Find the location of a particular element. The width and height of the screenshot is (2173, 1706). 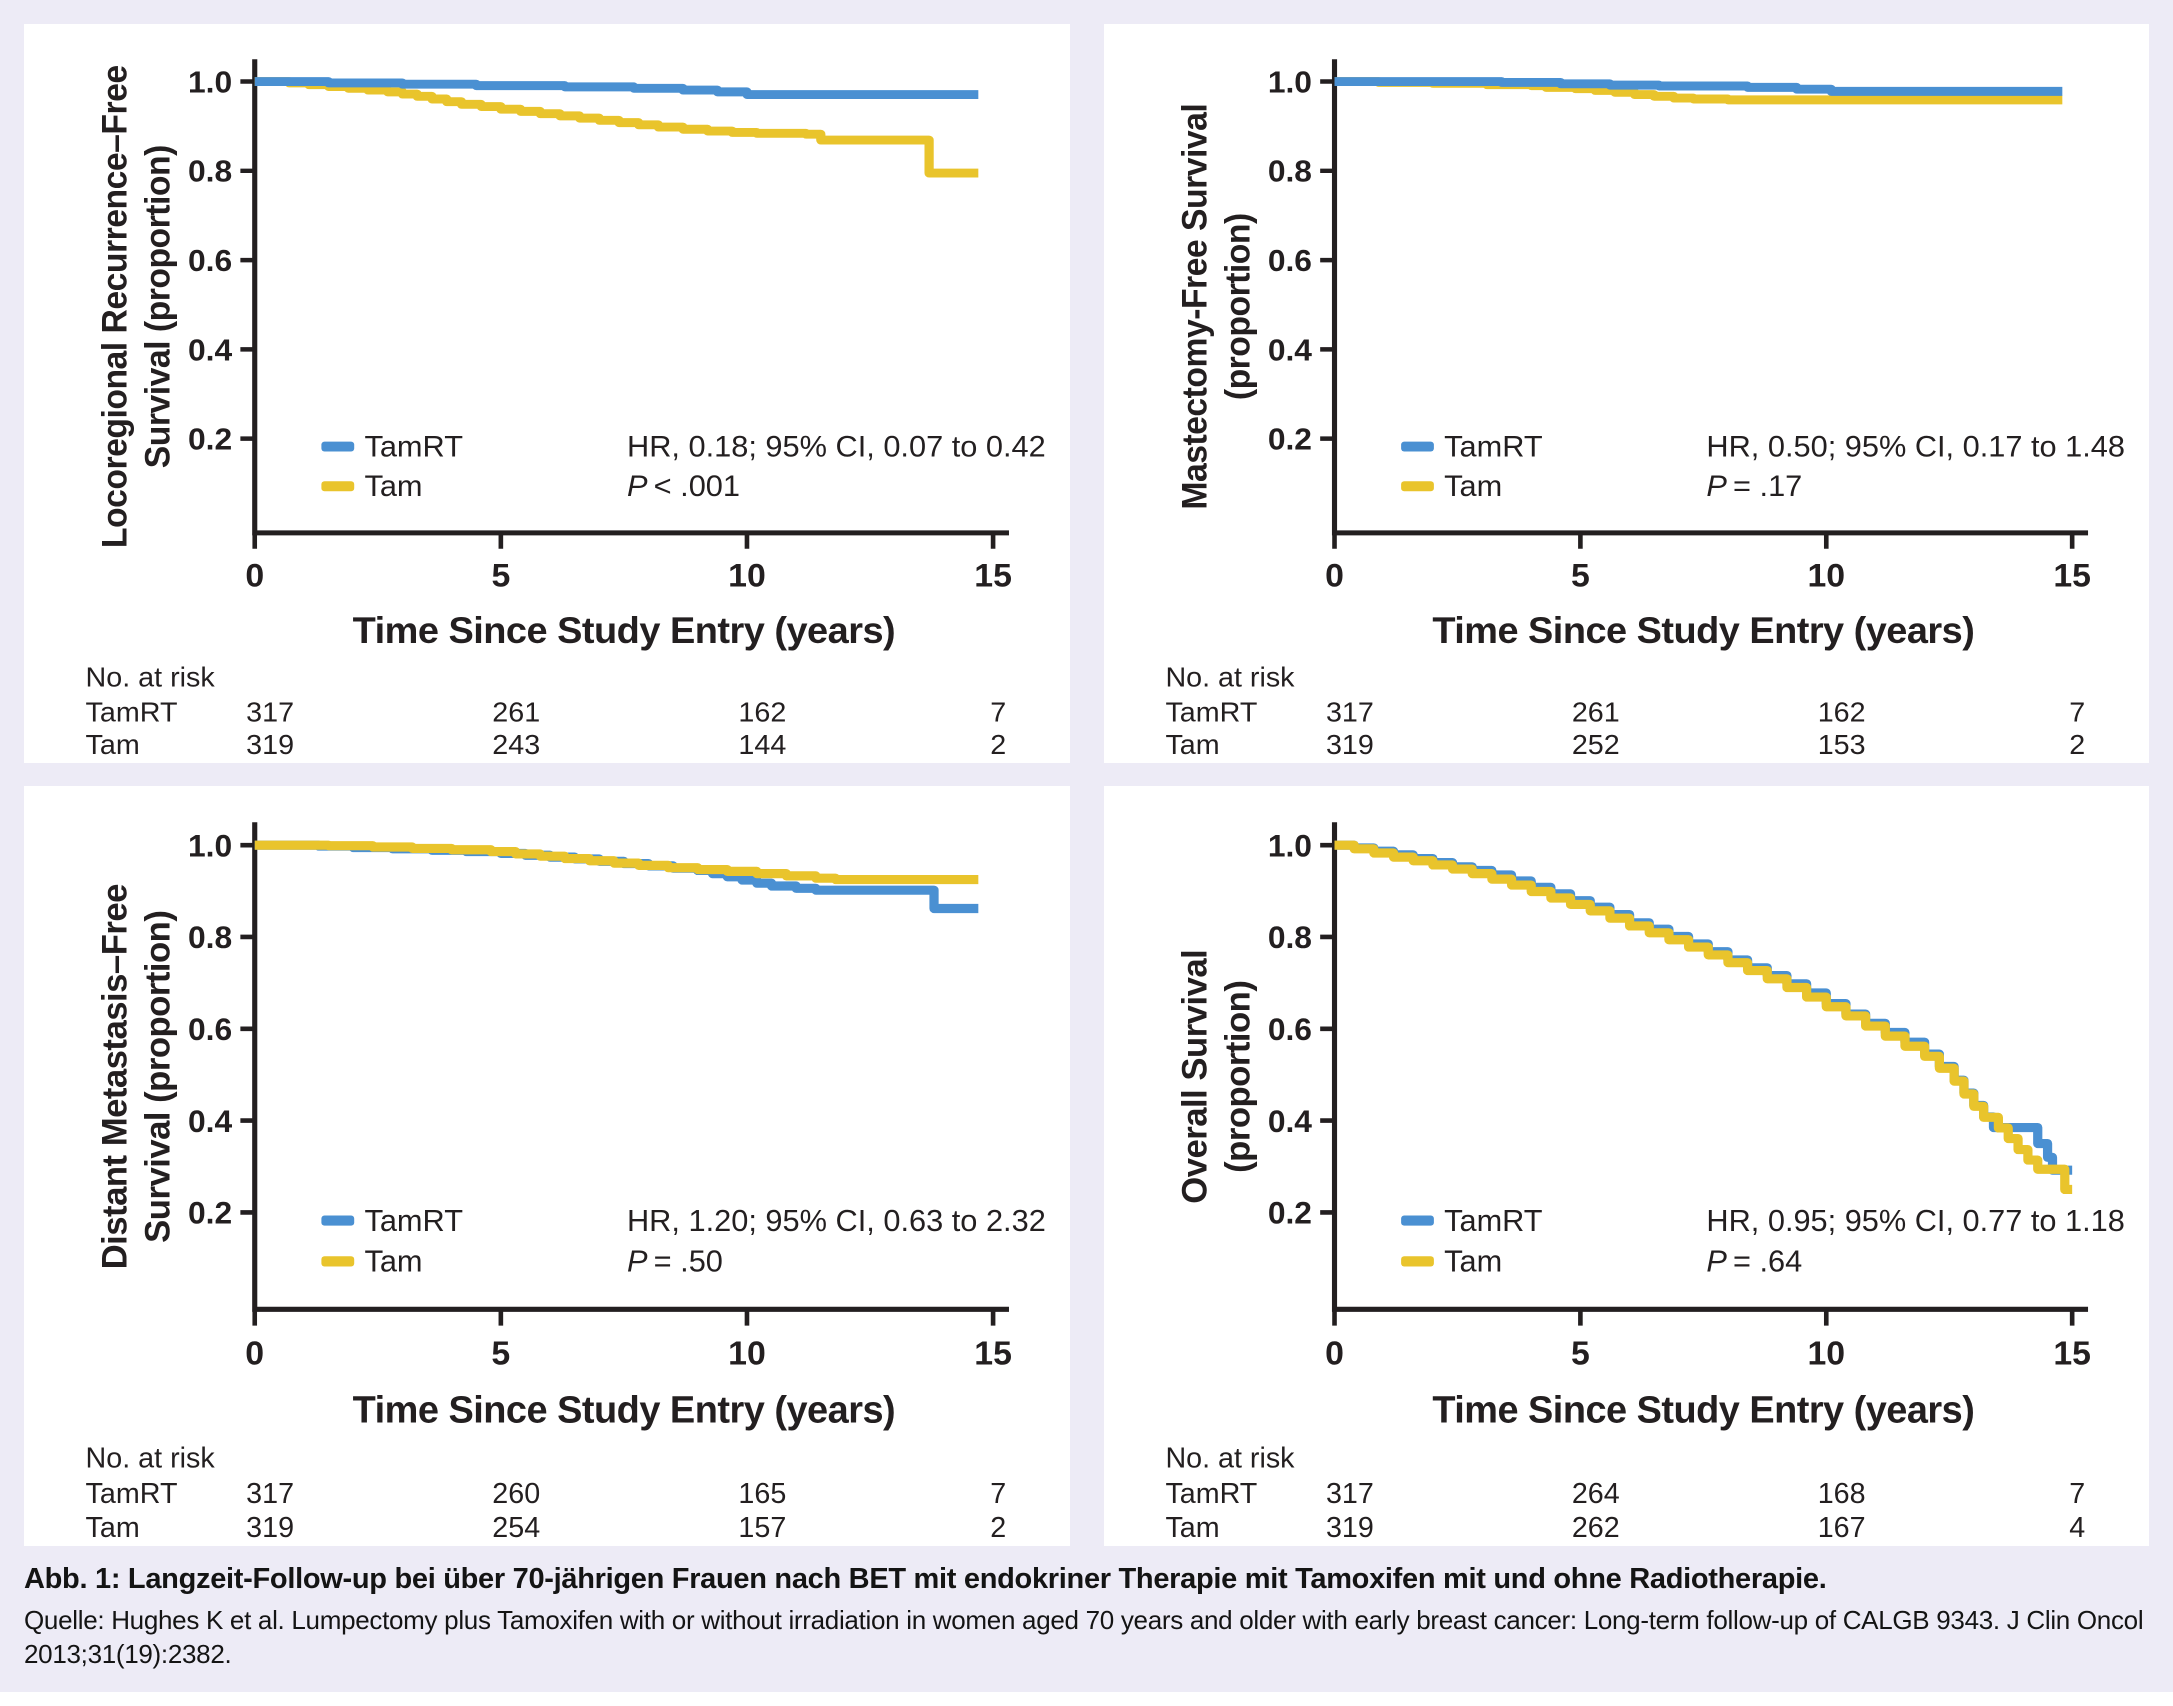

risk-value: 153 is located at coordinates (1842, 743).